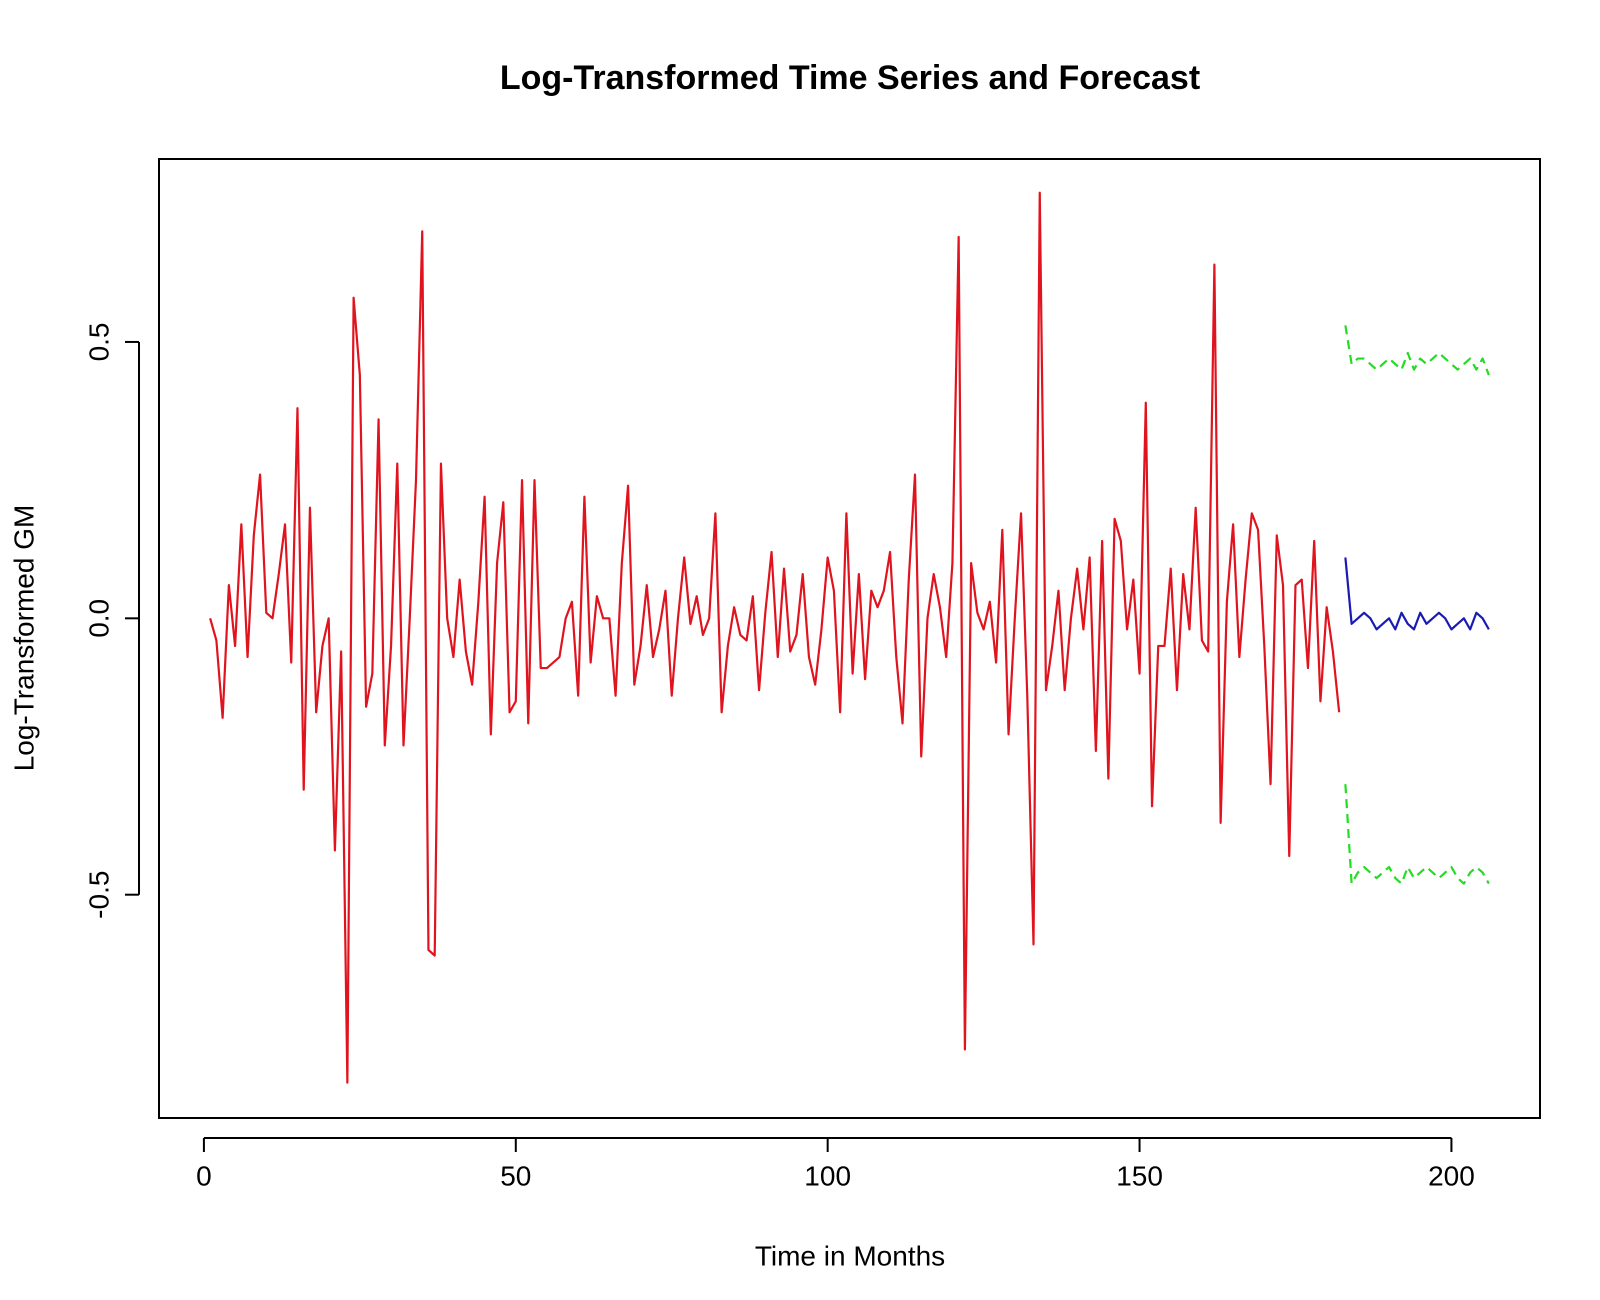 Image resolution: width=1600 pixels, height=1300 pixels. Describe the element at coordinates (850, 78) in the screenshot. I see `chart-title: Log-Transformed Time Series and Forecast` at that location.